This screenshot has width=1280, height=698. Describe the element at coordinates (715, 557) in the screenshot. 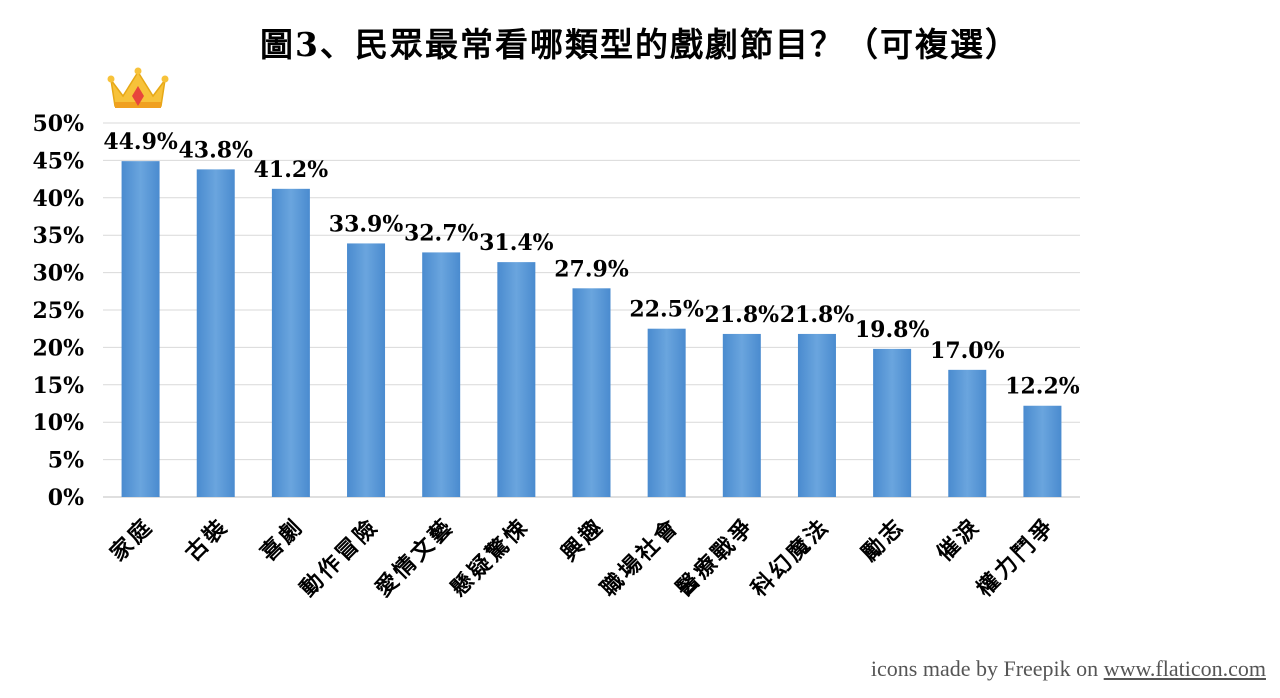

I see `x-tick-label: 醫療戰爭` at that location.